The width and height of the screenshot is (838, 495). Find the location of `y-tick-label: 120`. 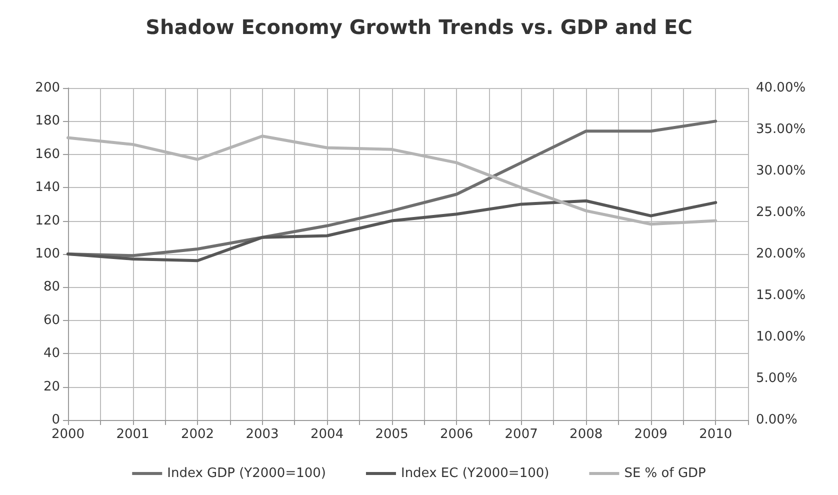

y-tick-label: 120 is located at coordinates (47, 220).